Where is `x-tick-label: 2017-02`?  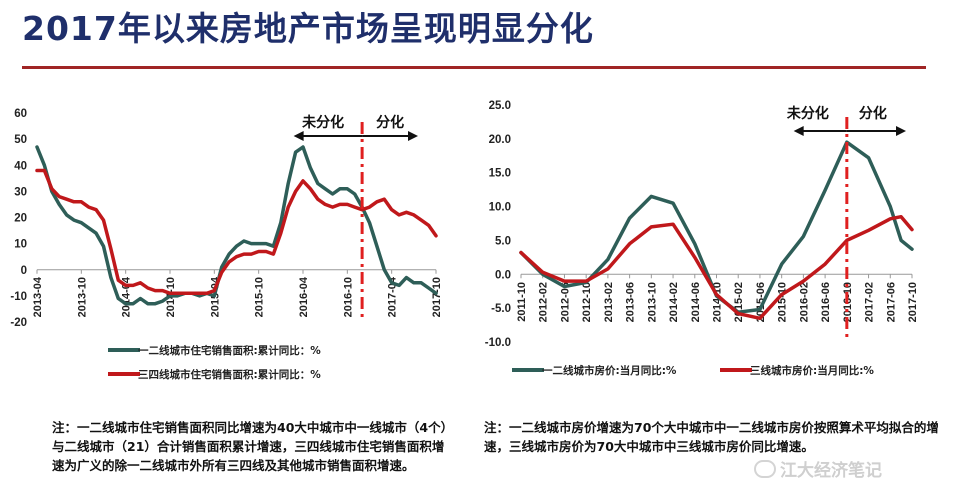
x-tick-label: 2017-02 is located at coordinates (870, 302).